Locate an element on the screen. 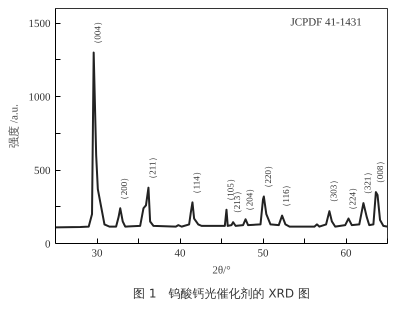 The width and height of the screenshot is (410, 310). annotation: （211） is located at coordinates (152, 168).